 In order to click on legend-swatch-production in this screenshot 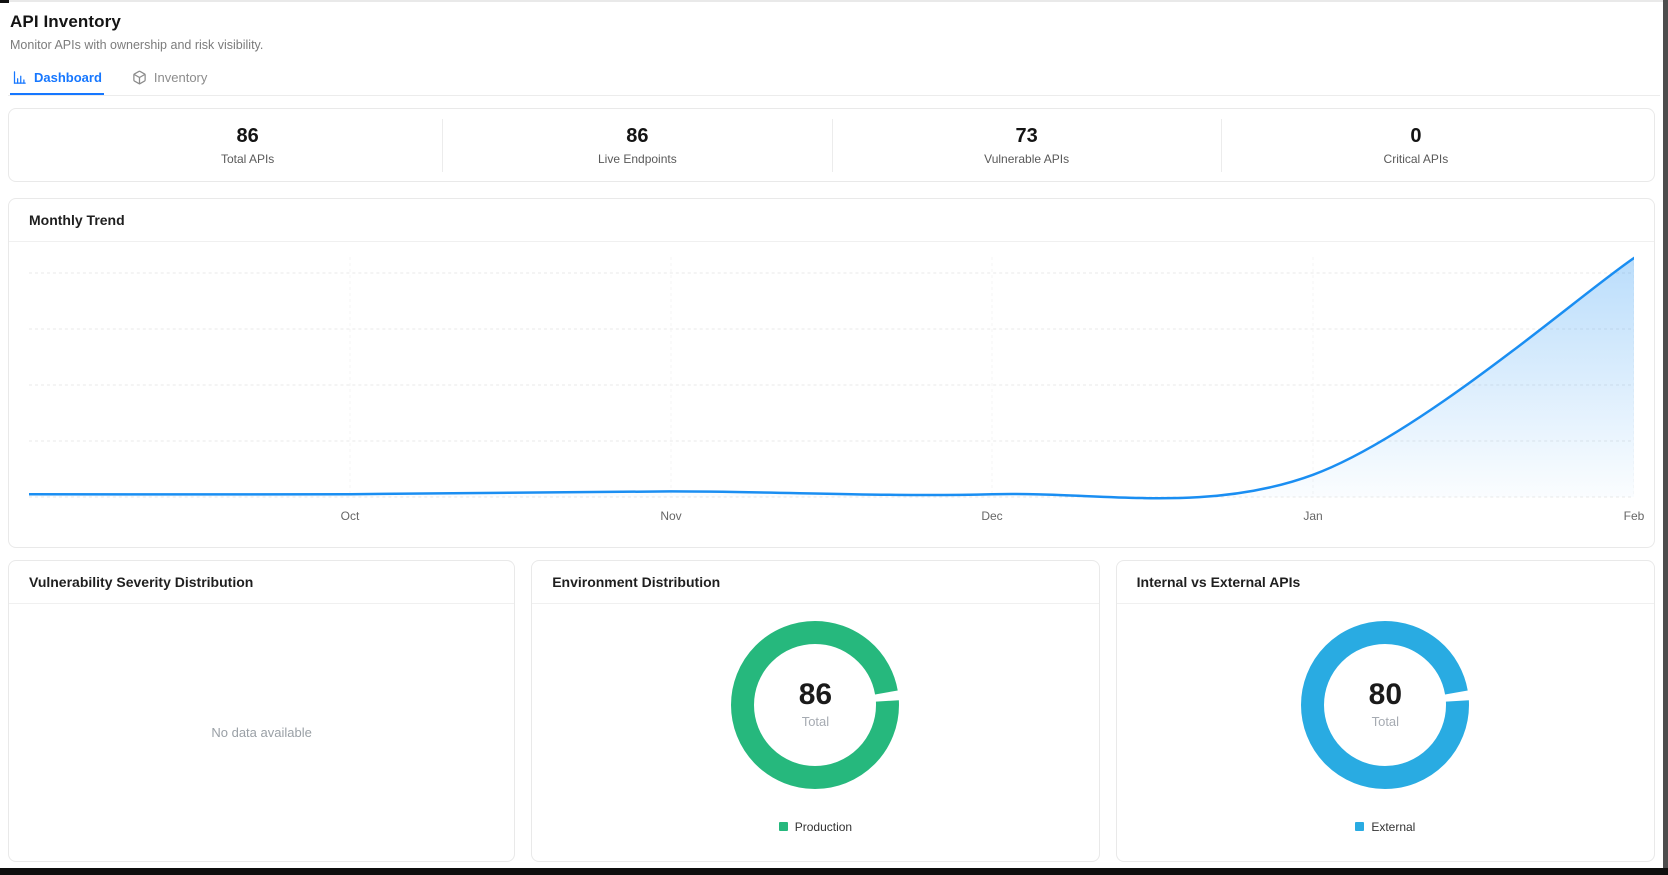, I will do `click(783, 826)`.